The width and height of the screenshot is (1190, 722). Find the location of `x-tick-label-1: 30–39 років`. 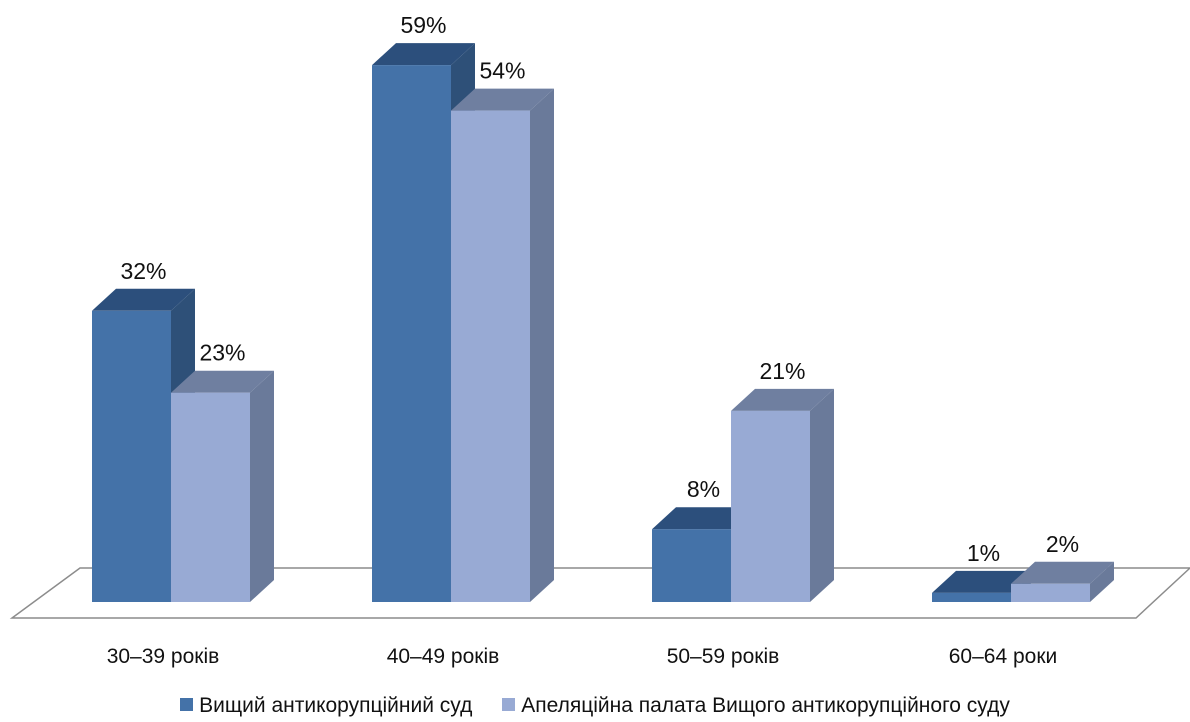

x-tick-label-1: 30–39 років is located at coordinates (163, 656).